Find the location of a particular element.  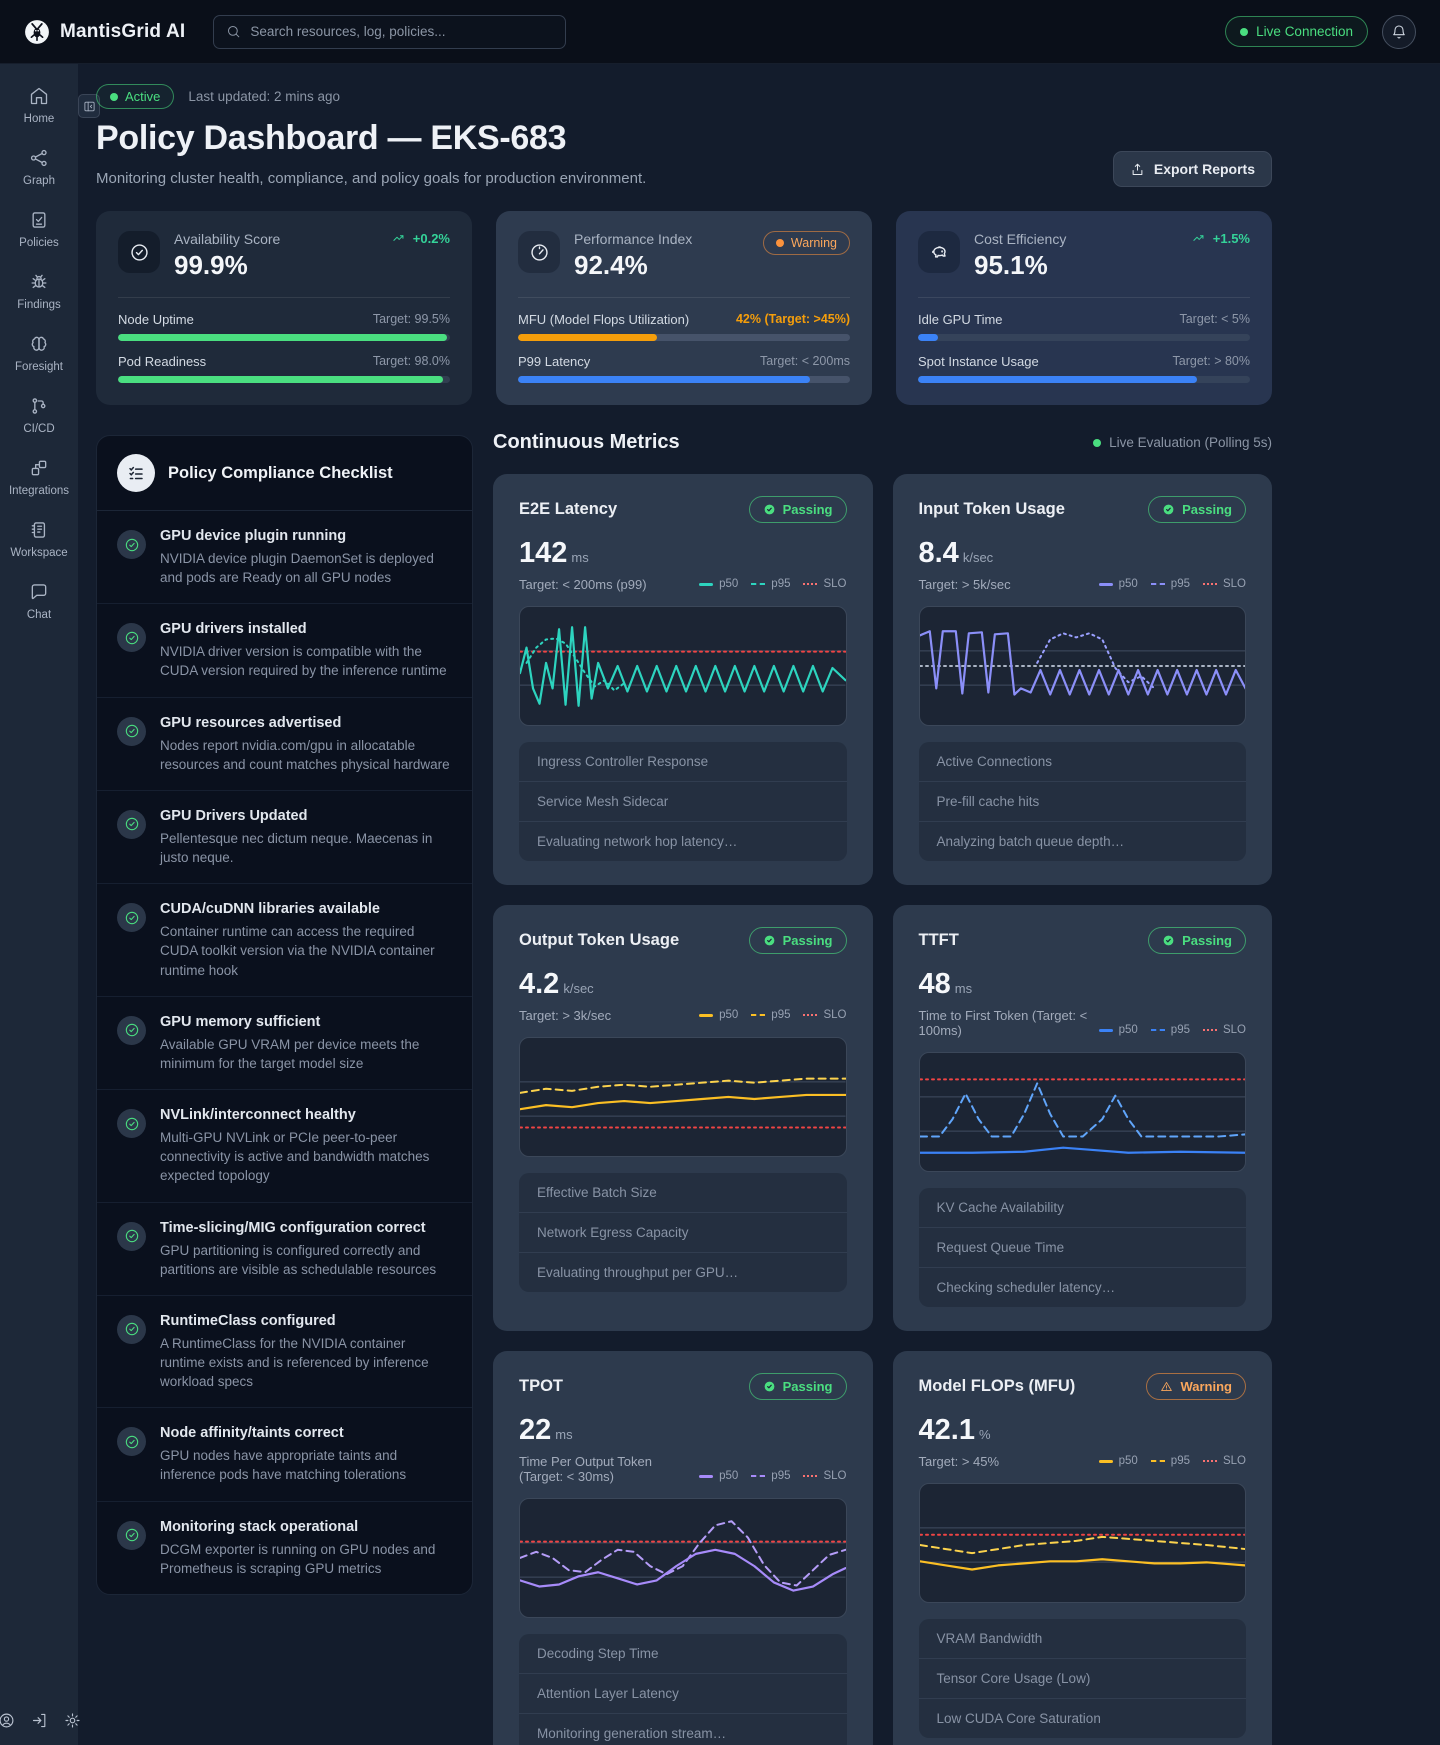

live-connection-badge: Live Connection is located at coordinates (1296, 31).